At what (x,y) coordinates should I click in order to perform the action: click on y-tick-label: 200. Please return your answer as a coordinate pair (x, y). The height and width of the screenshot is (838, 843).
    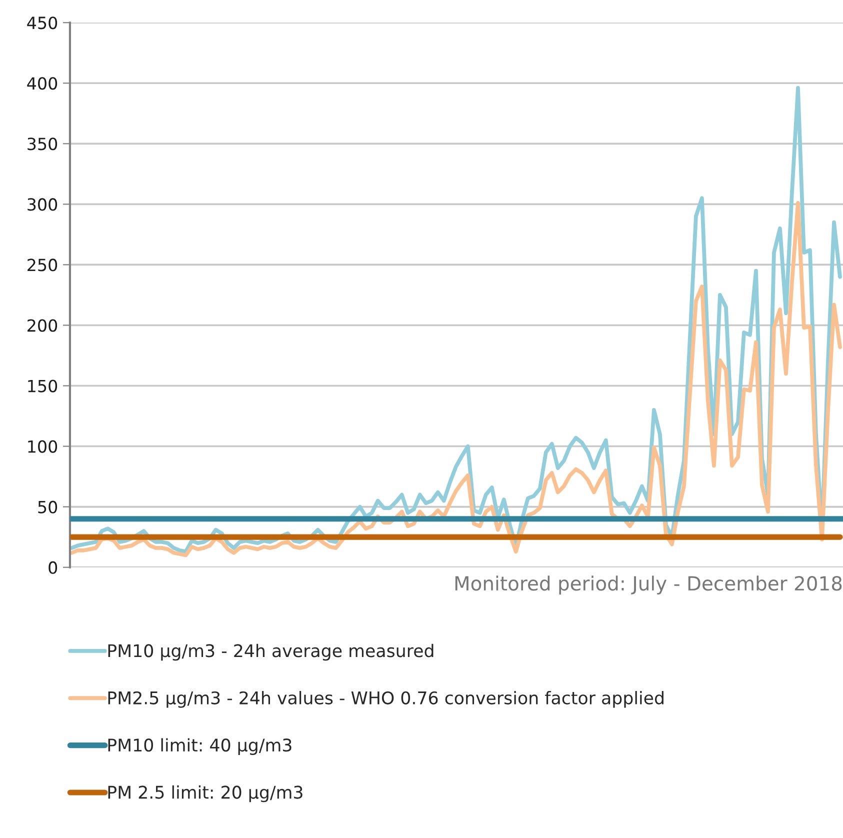
    Looking at the image, I should click on (43, 325).